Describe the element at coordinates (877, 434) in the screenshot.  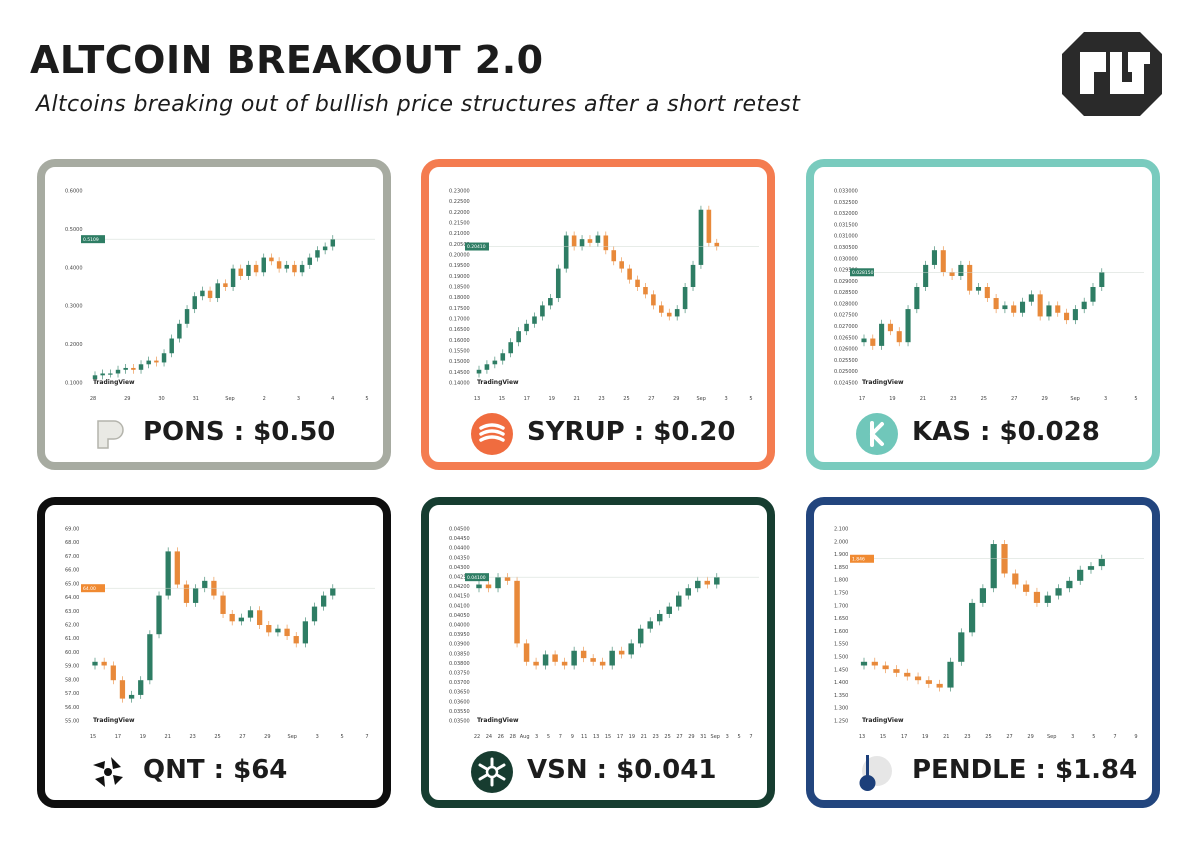
I see `kaspa-logo-icon` at that location.